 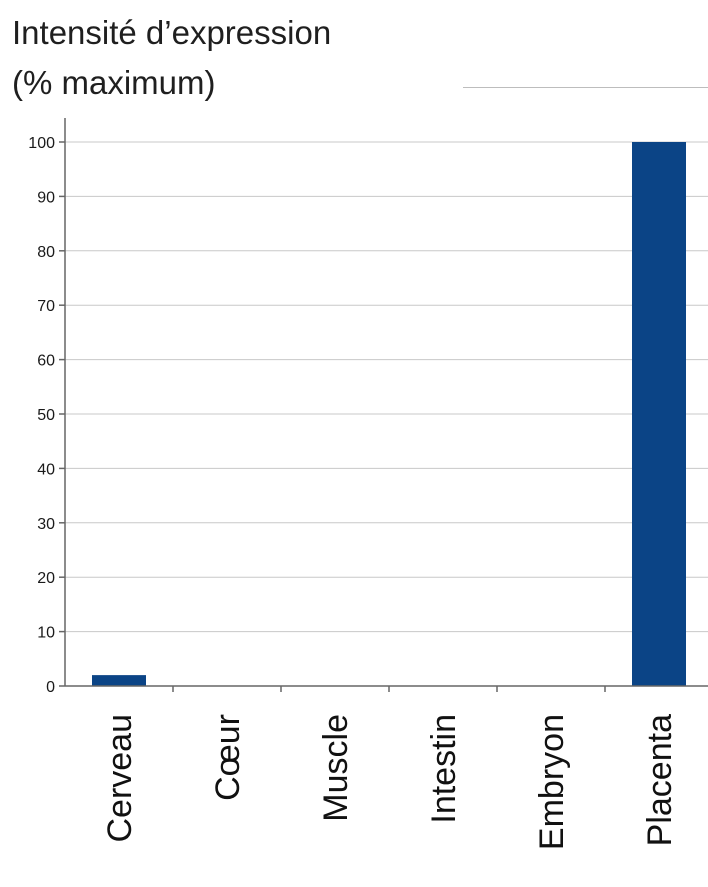 What do you see at coordinates (46, 306) in the screenshot?
I see `y-tick-label-70: 70` at bounding box center [46, 306].